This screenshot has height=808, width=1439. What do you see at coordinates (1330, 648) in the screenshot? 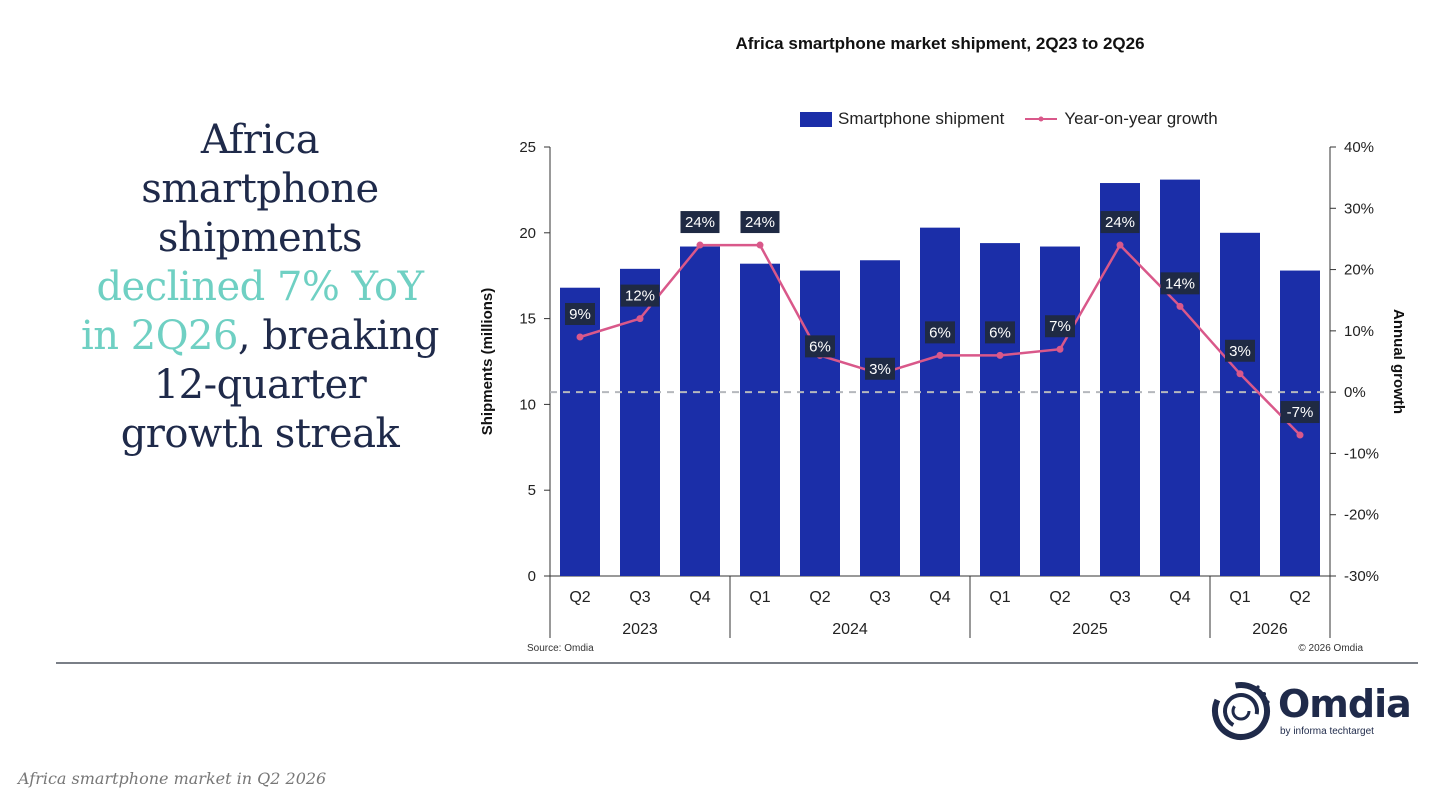
I see `chart-copyright: © 2026 Omdia` at bounding box center [1330, 648].